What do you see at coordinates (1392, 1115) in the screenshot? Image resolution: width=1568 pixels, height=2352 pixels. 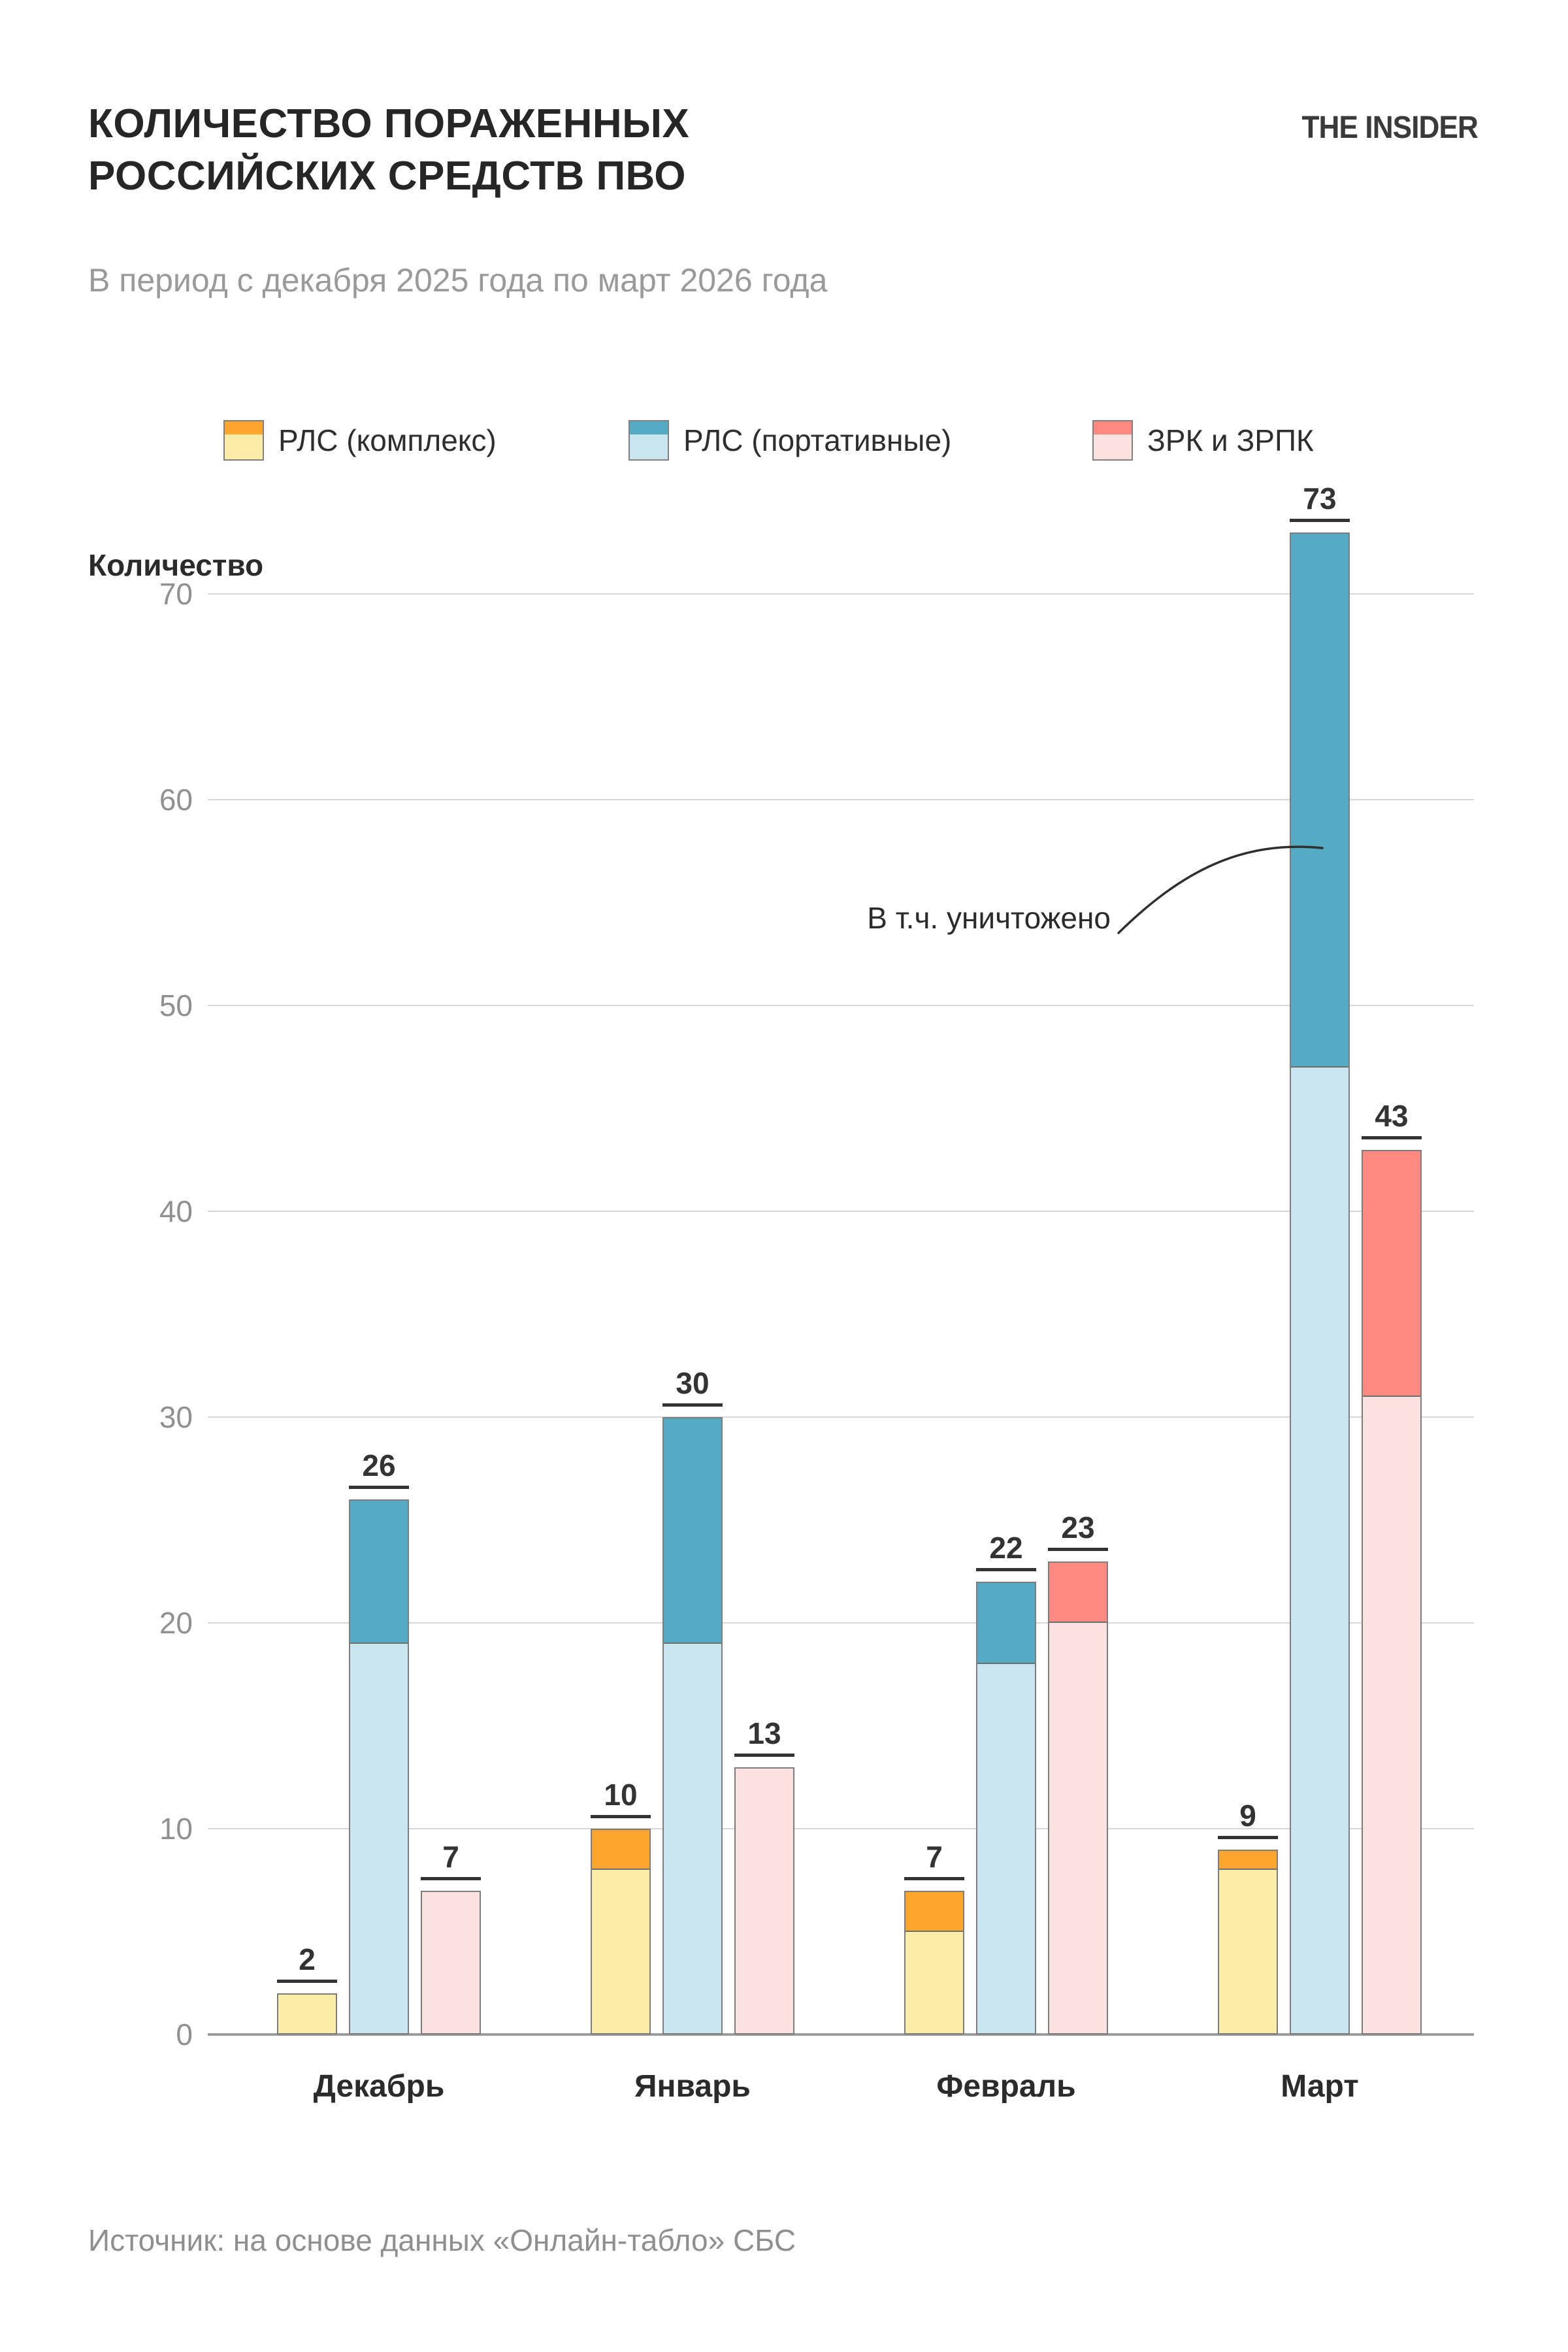 I see `bar-value-label: 43` at bounding box center [1392, 1115].